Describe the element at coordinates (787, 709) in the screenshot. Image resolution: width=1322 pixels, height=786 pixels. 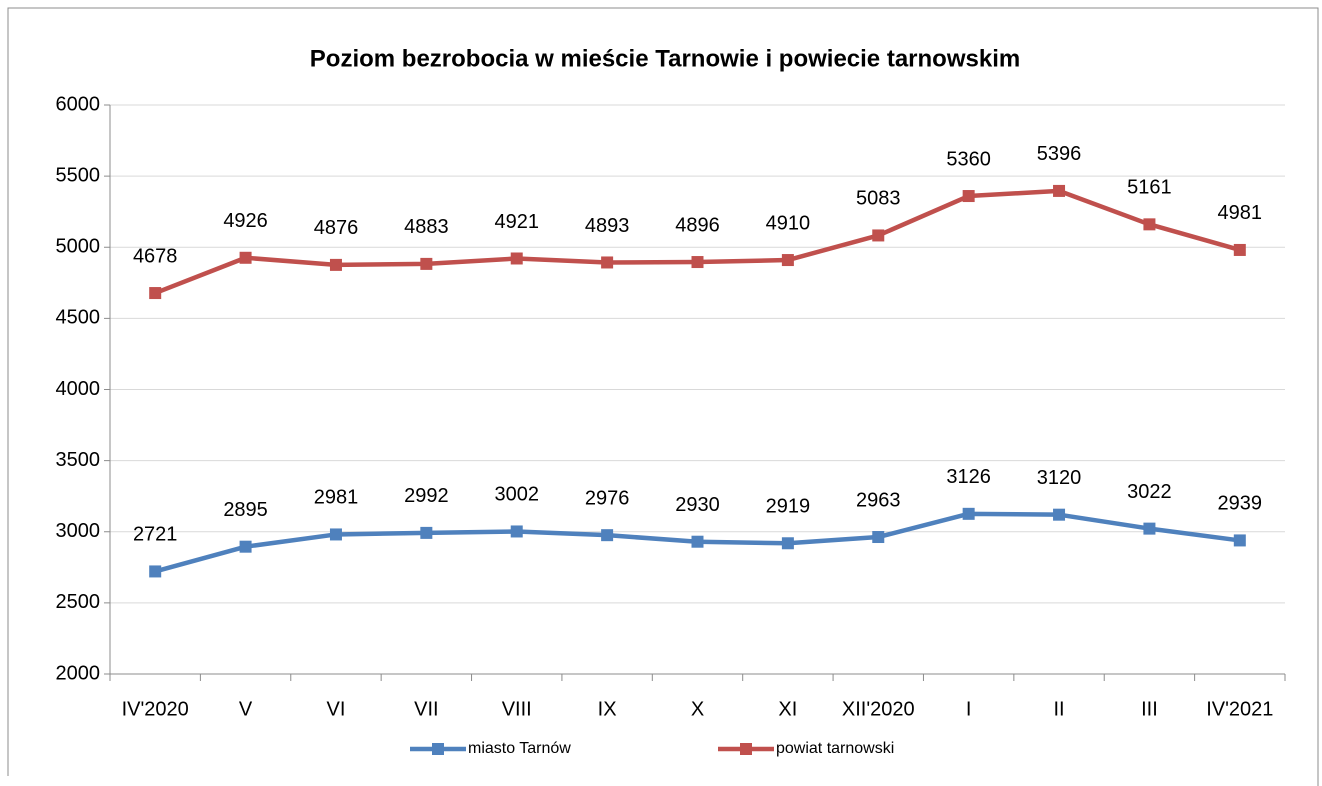
I see `x-tick-label: XI` at that location.